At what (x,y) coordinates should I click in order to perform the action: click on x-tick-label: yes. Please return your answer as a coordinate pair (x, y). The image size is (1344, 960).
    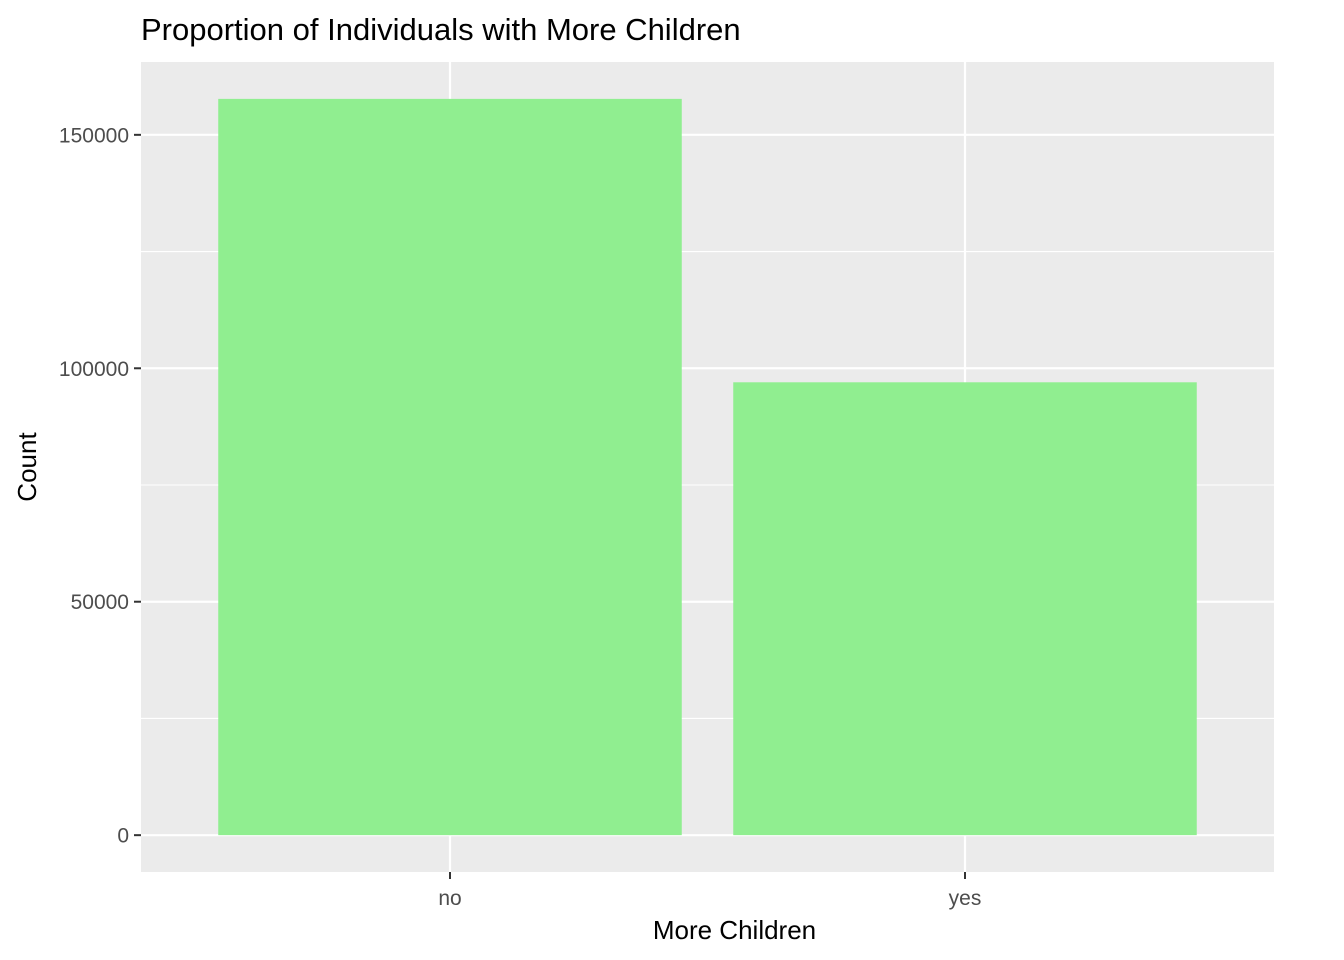
    Looking at the image, I should click on (965, 898).